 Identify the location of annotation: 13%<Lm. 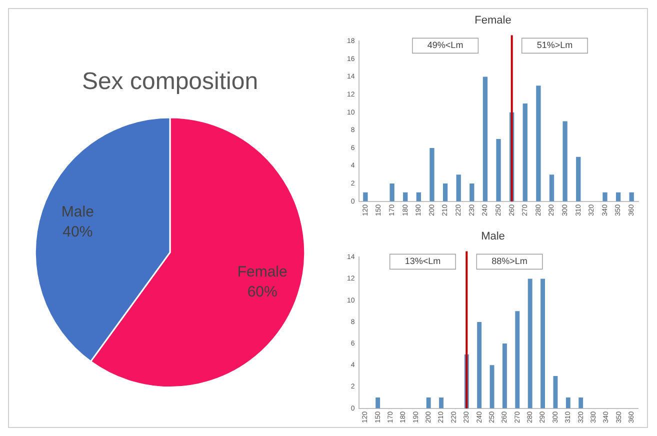
(422, 261).